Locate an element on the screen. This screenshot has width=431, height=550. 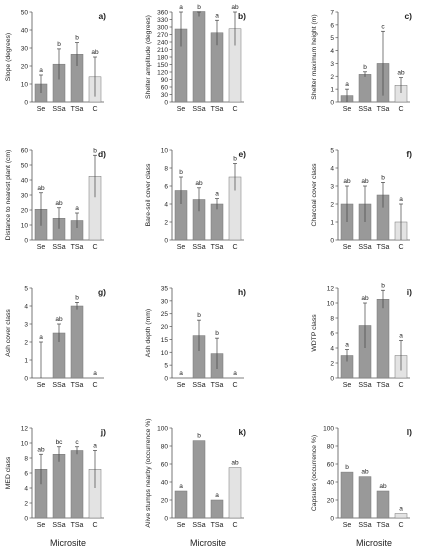
p8-y-tick-label-2: 10 is located at coordinates (165, 353).